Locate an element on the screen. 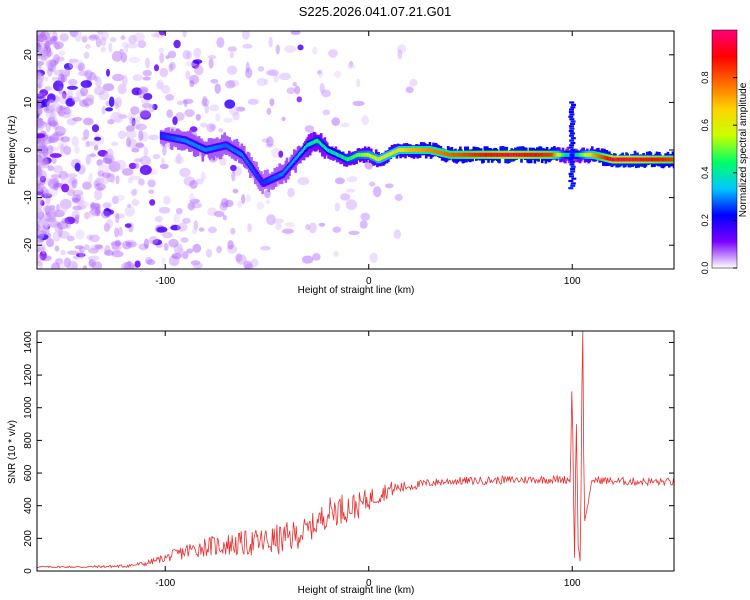 This screenshot has height=600, width=750. y-tick-label: 0 is located at coordinates (28, 571).